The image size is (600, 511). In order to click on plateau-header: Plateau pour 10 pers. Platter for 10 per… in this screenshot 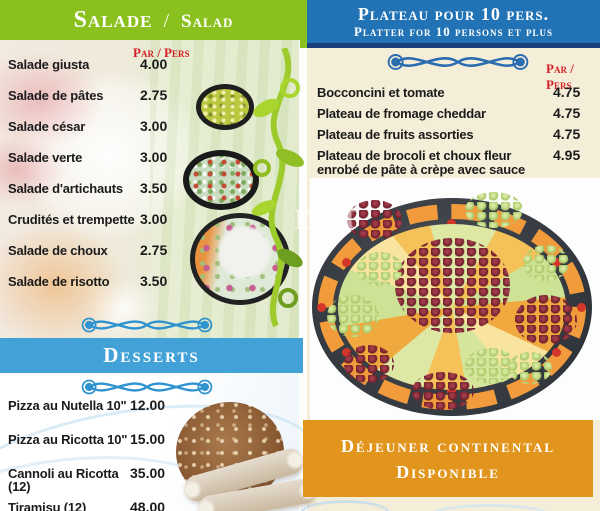, I will do `click(453, 24)`.